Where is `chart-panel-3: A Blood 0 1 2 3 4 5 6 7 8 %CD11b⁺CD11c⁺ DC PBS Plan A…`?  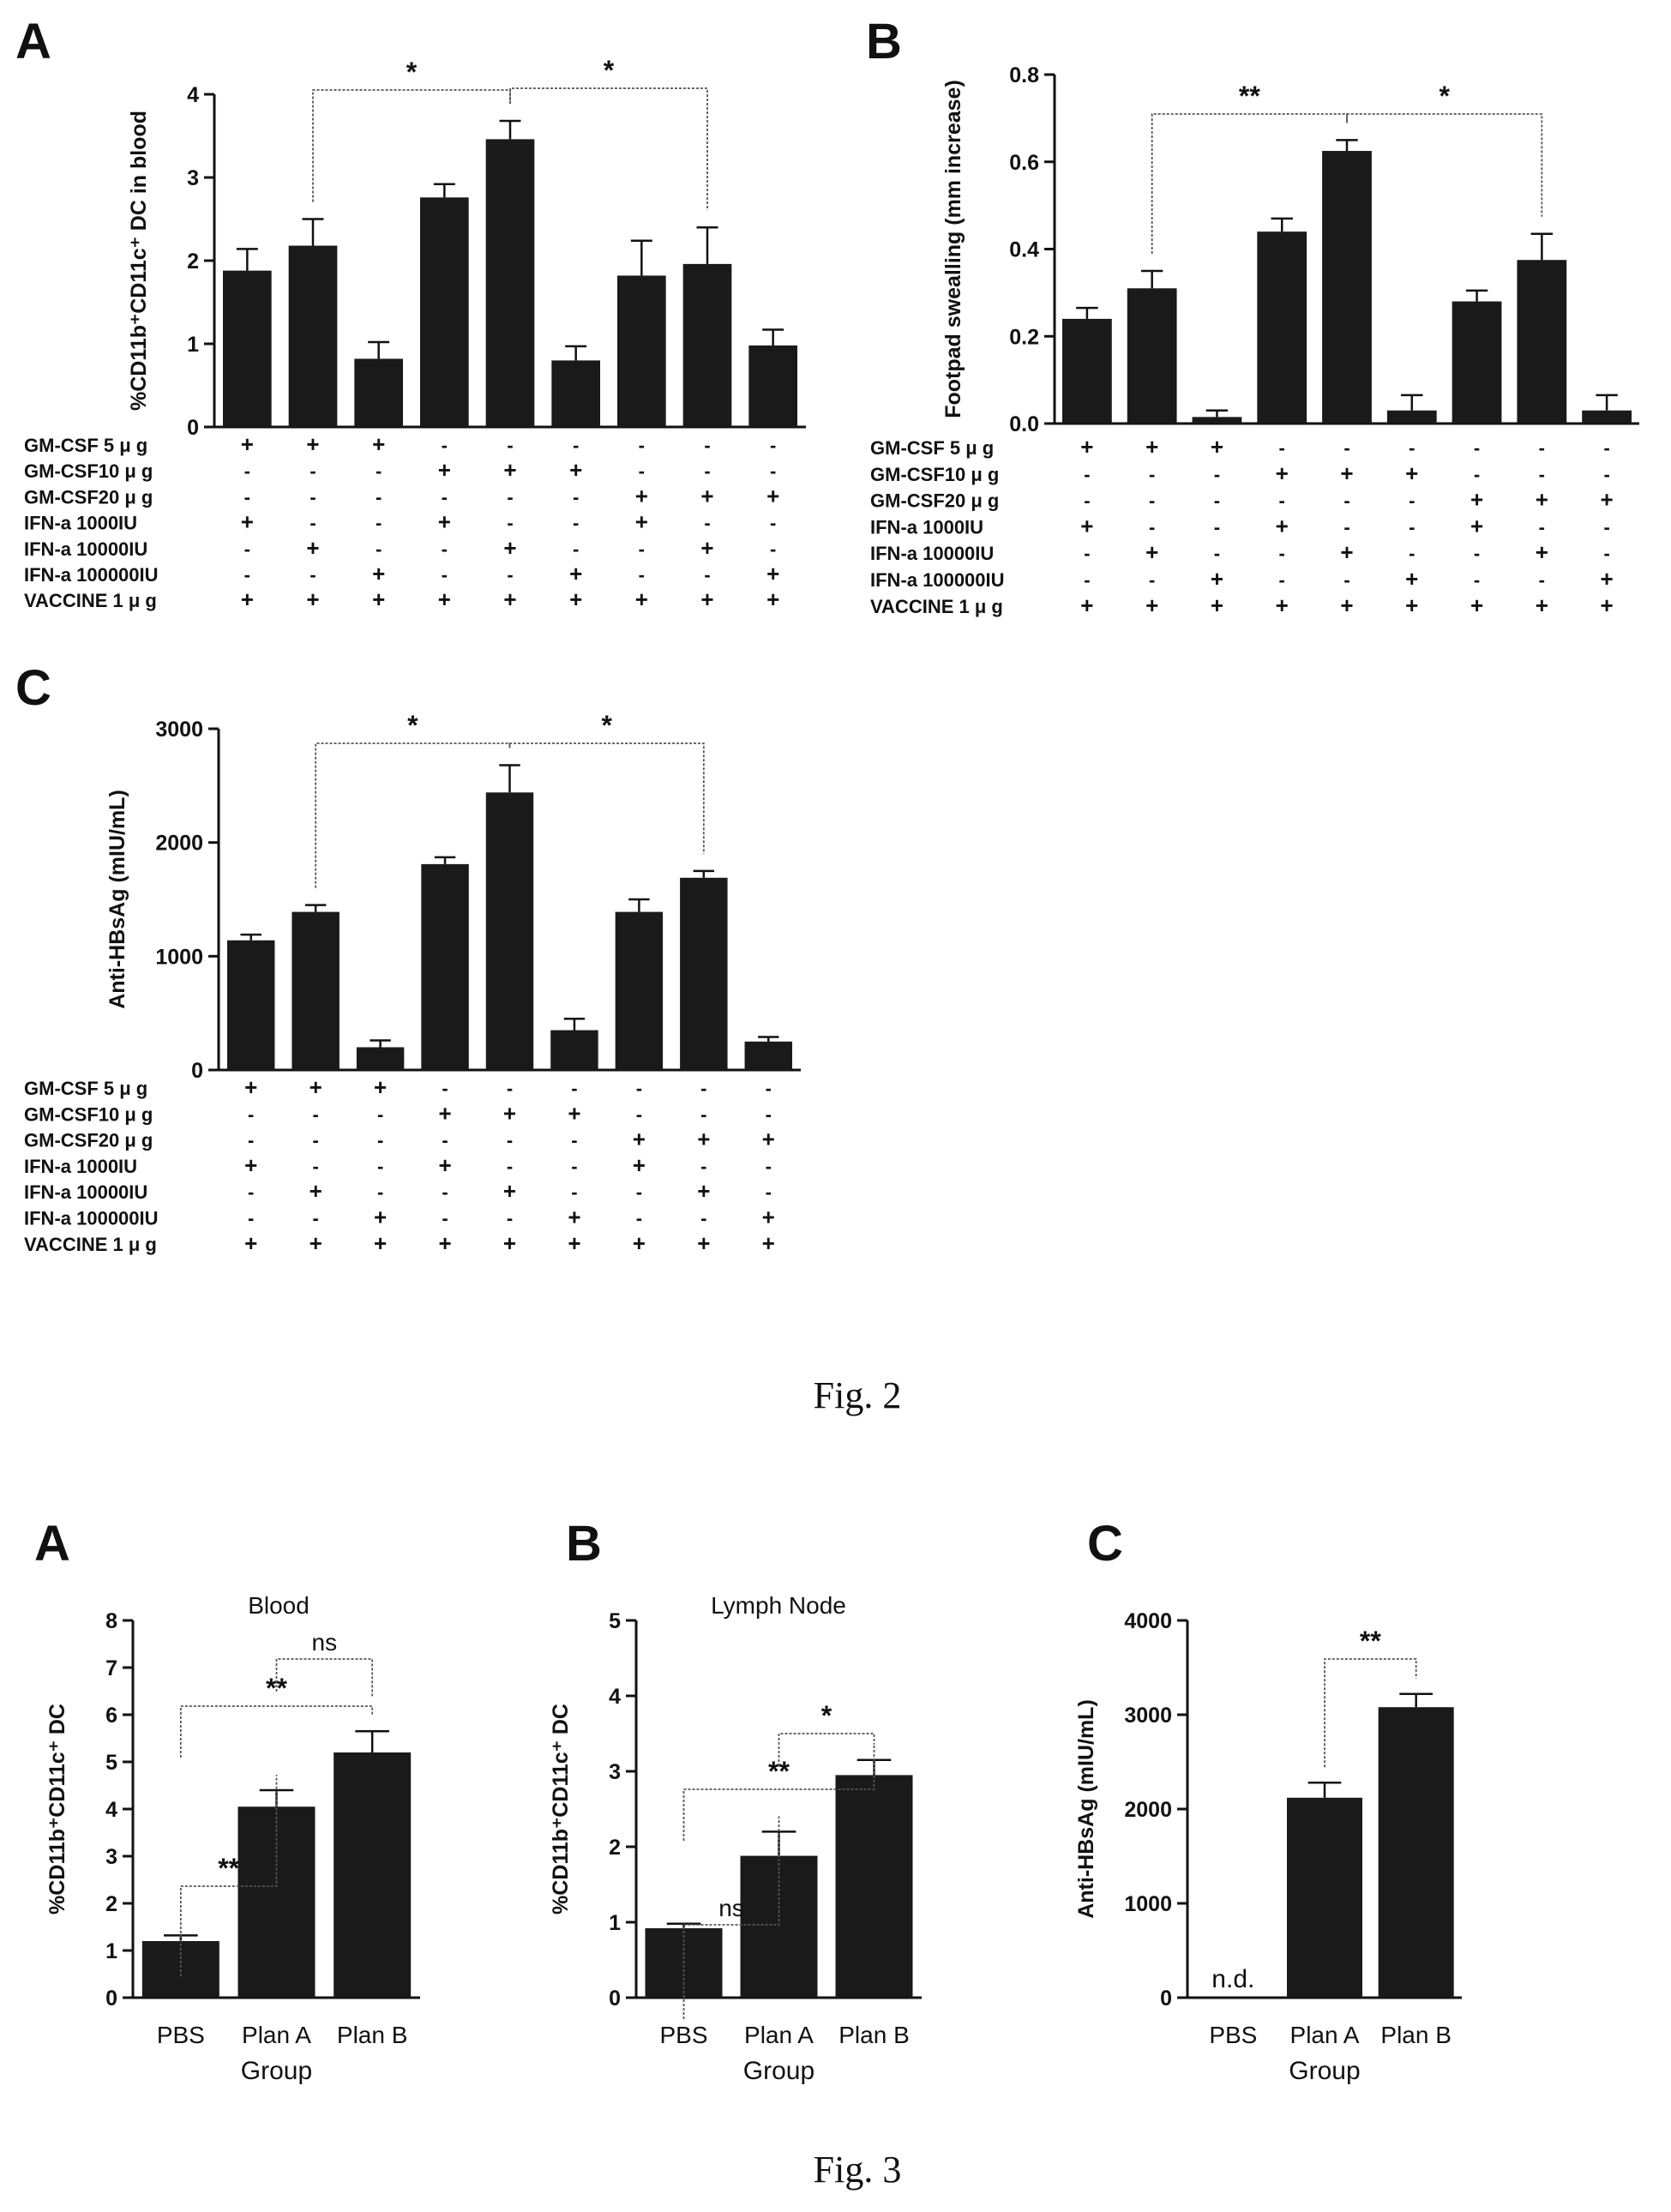
chart-panel-3: A Blood 0 1 2 3 4 5 6 7 8 %CD11b⁺CD11c⁺ DC PBS Plan A… is located at coordinates (227, 1800).